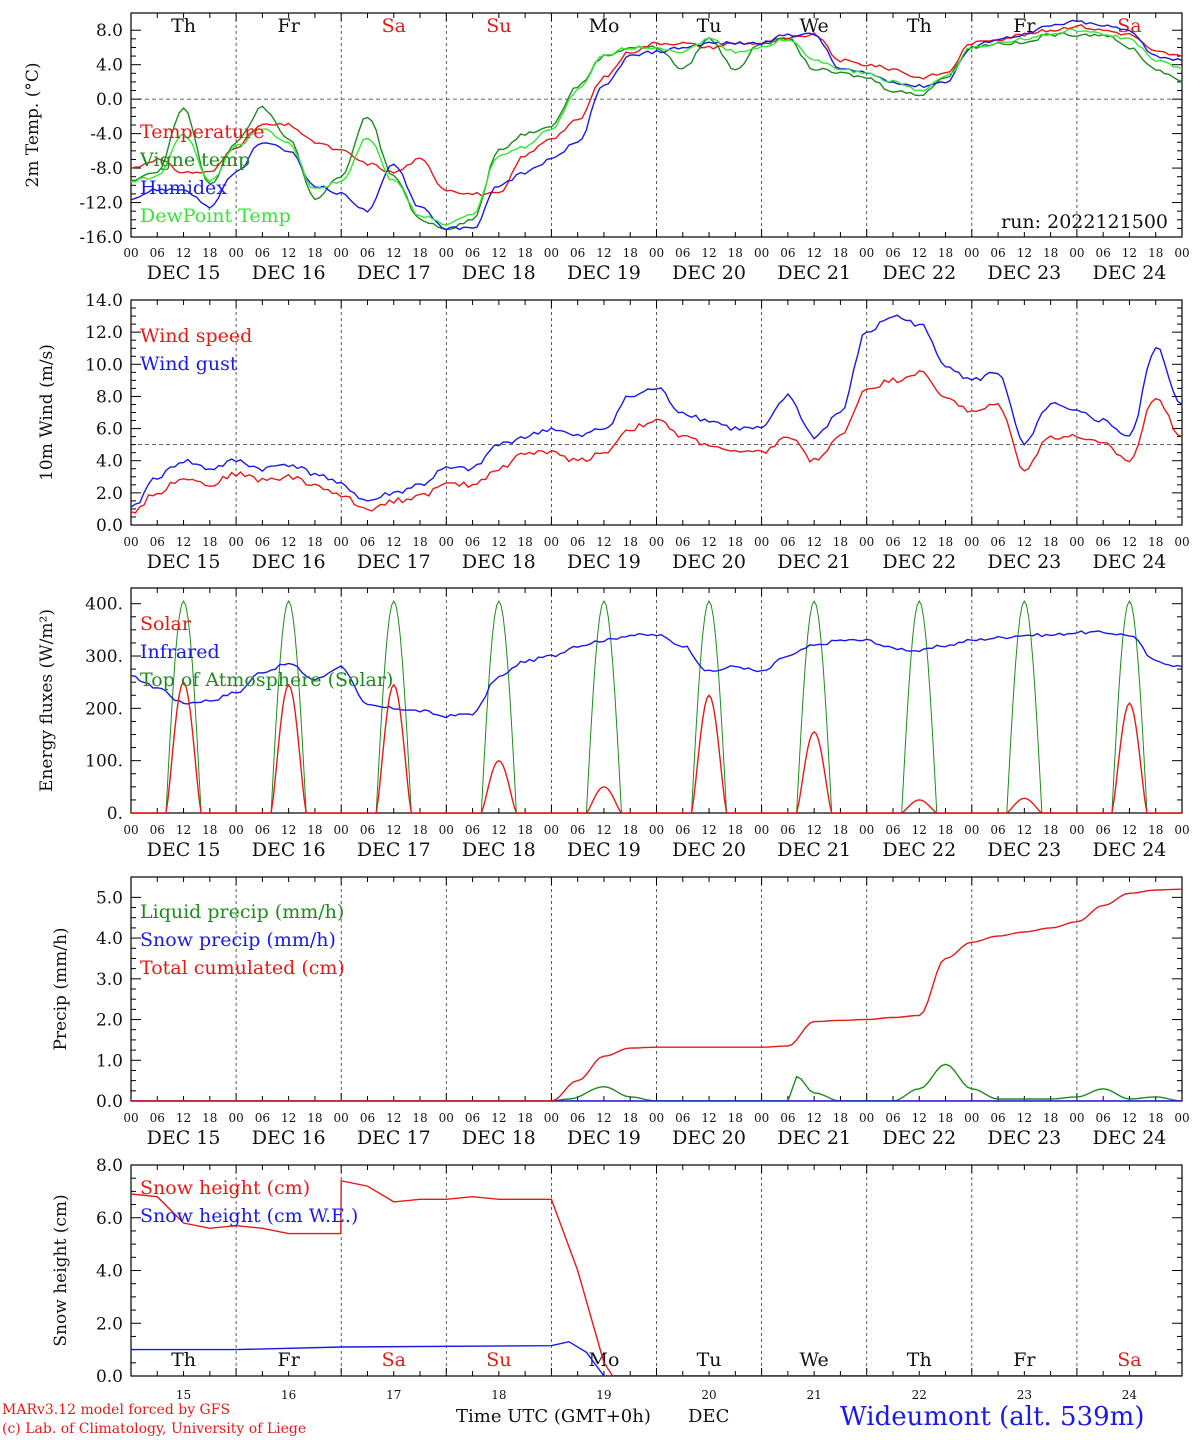 This screenshot has height=1440, width=1194. What do you see at coordinates (1129, 26) in the screenshot?
I see `weekday-label: Sa` at bounding box center [1129, 26].